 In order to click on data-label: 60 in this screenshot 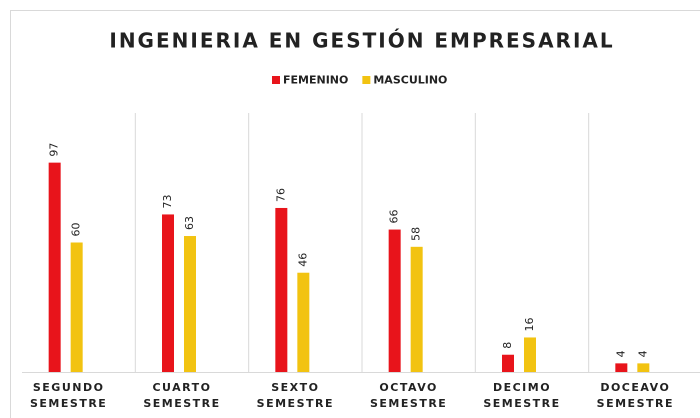, I will do `click(76, 230)`.